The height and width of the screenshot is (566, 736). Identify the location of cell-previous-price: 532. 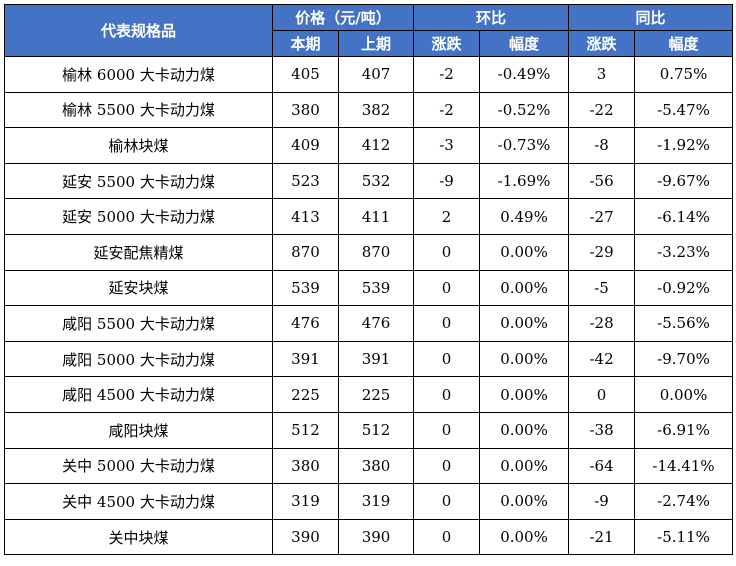
(376, 181).